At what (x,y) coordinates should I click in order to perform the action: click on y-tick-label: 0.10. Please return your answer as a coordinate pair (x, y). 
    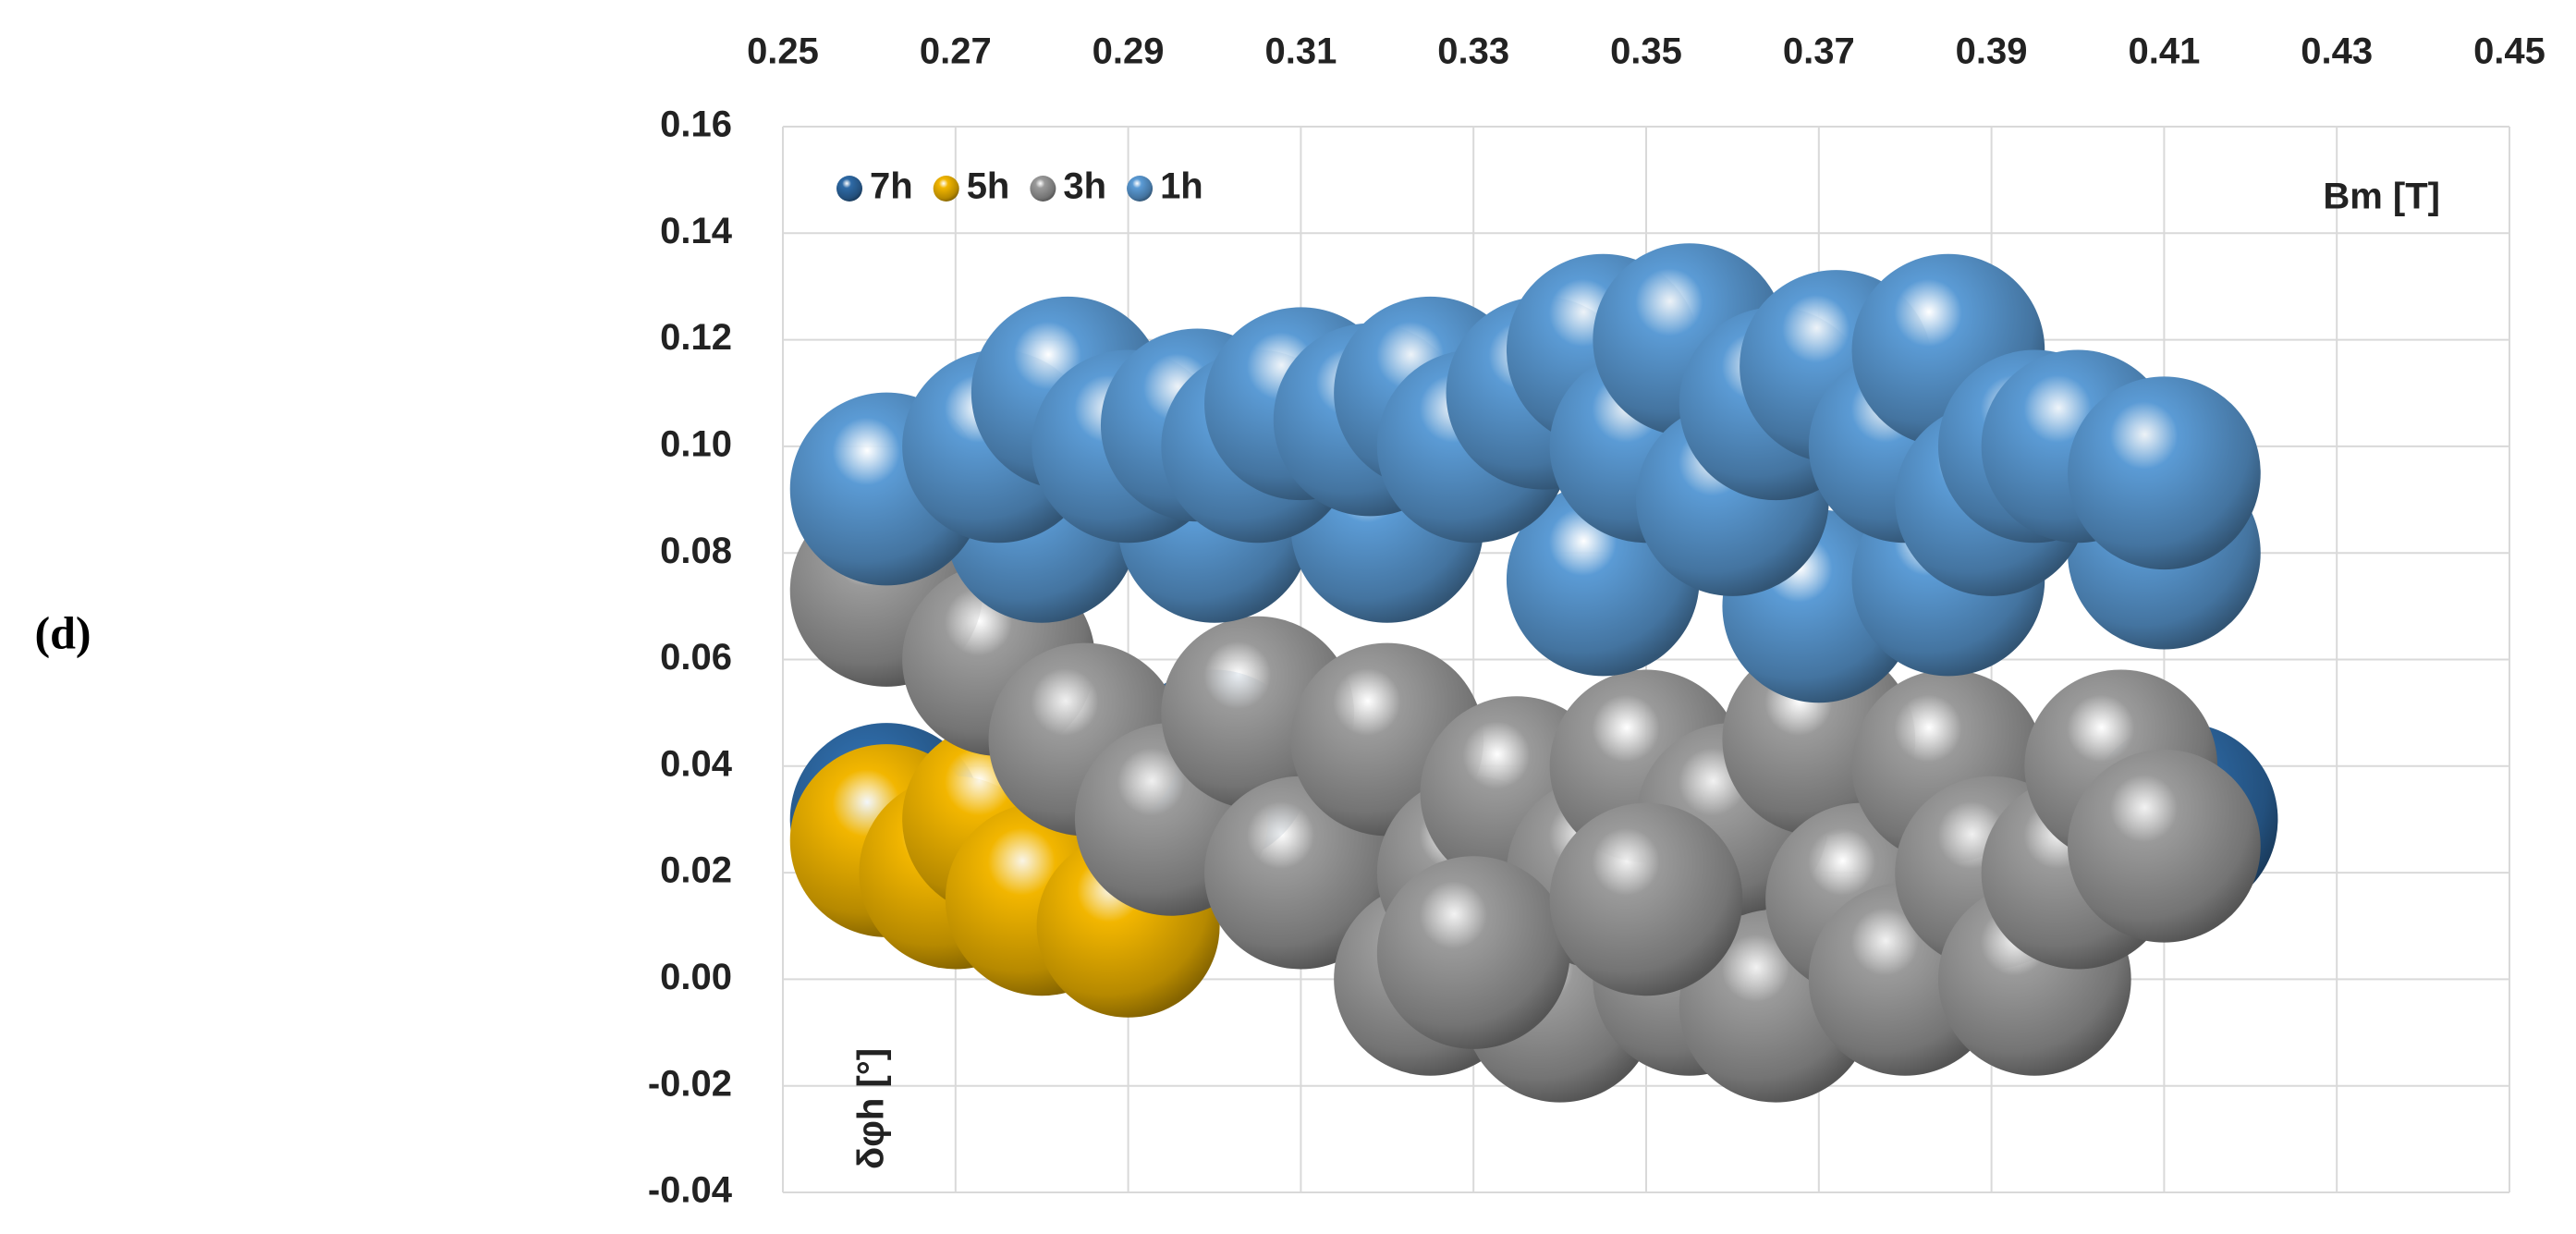
    Looking at the image, I should click on (696, 443).